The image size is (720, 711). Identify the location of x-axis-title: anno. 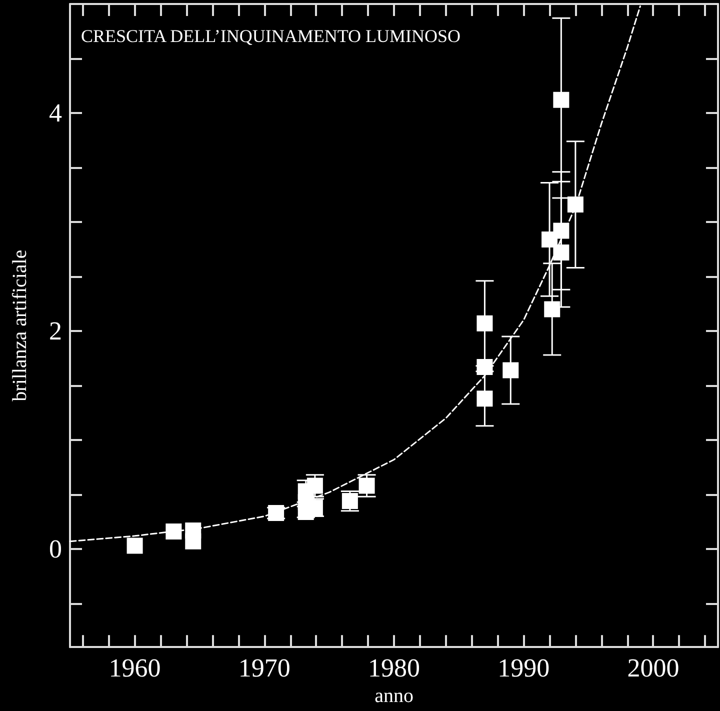
(394, 696).